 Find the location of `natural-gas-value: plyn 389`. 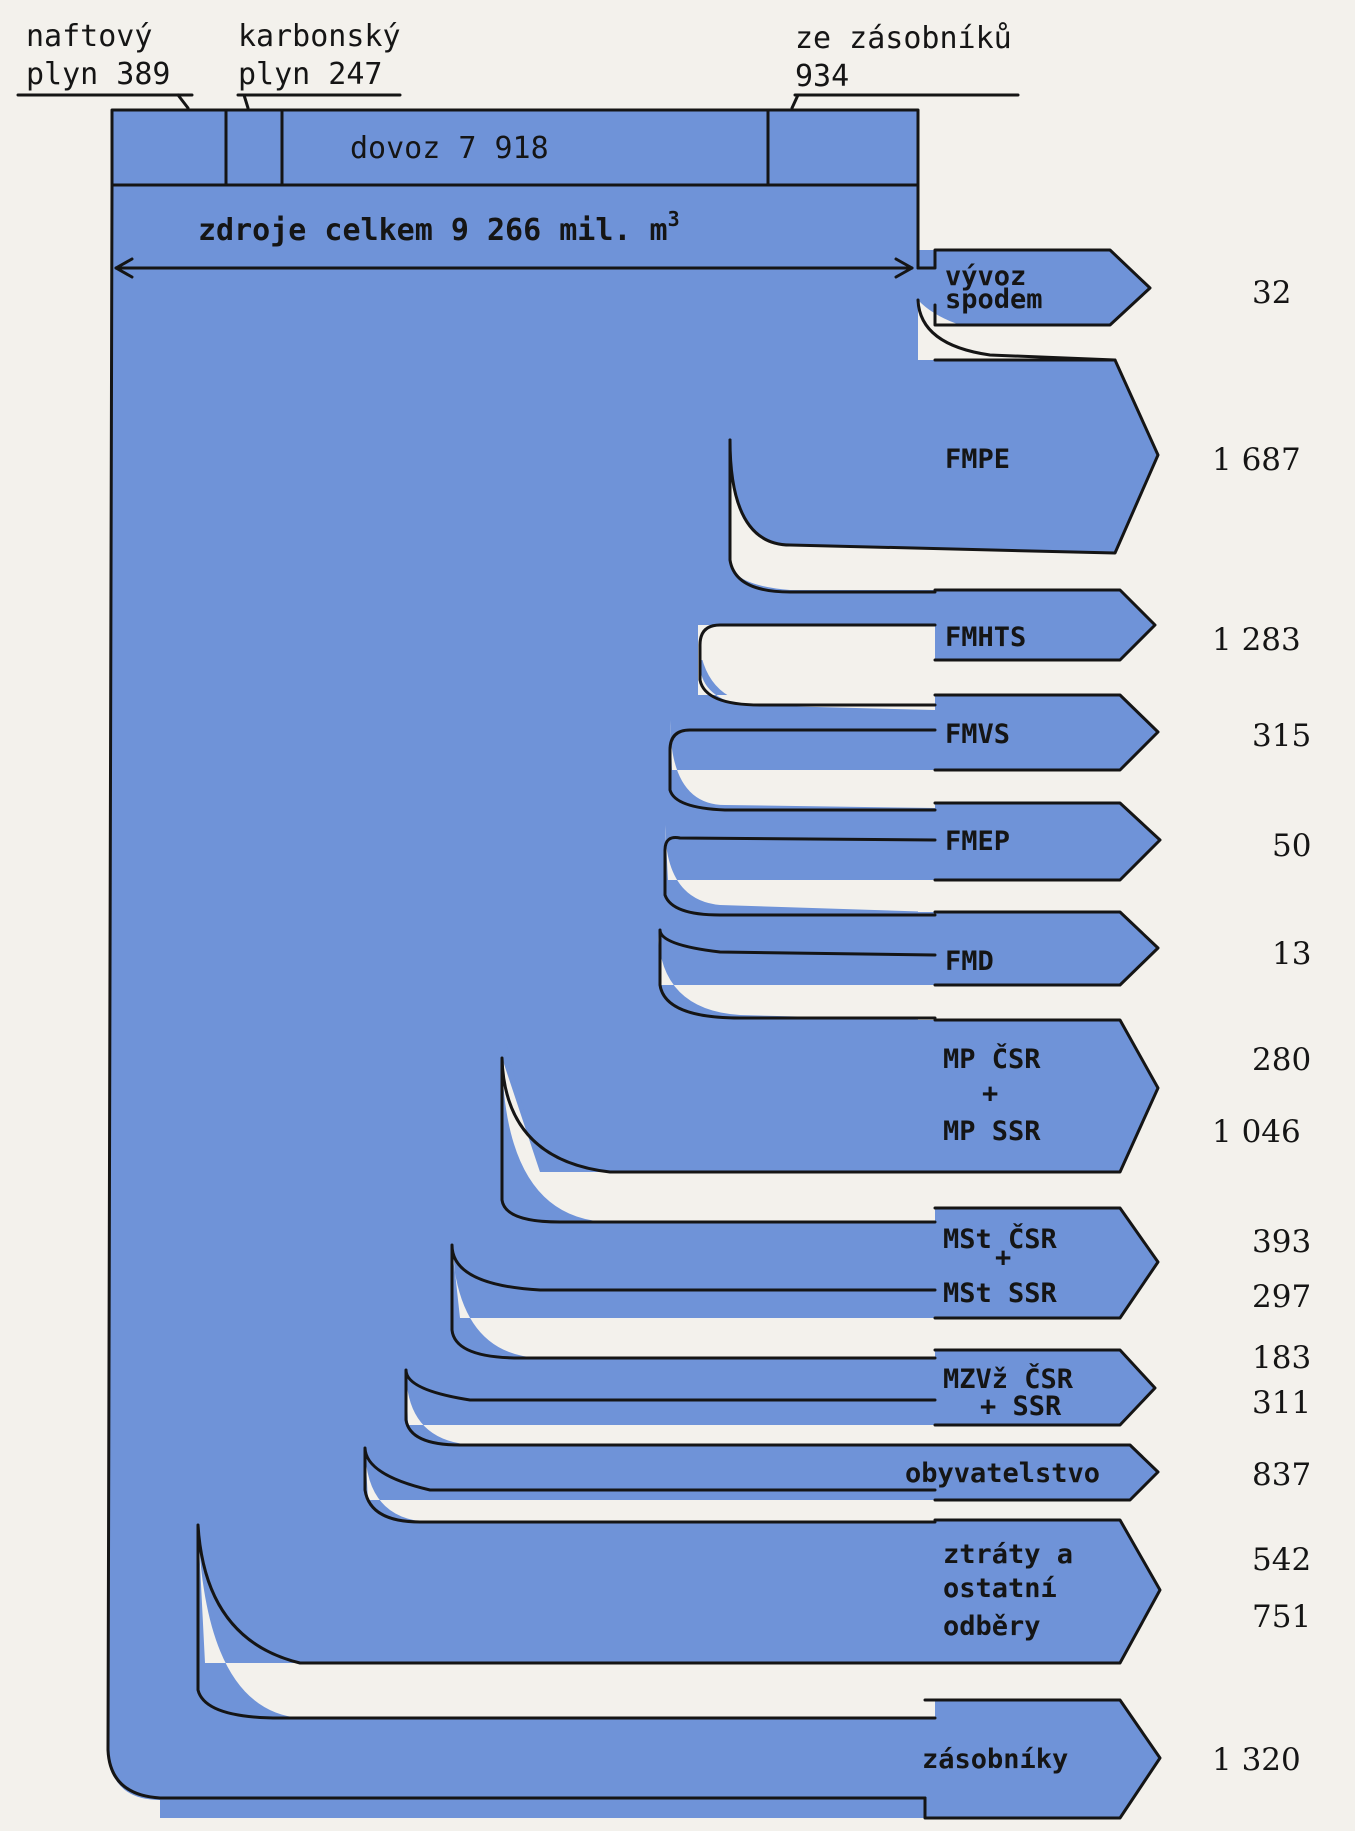

natural-gas-value: plyn 389 is located at coordinates (98, 74).